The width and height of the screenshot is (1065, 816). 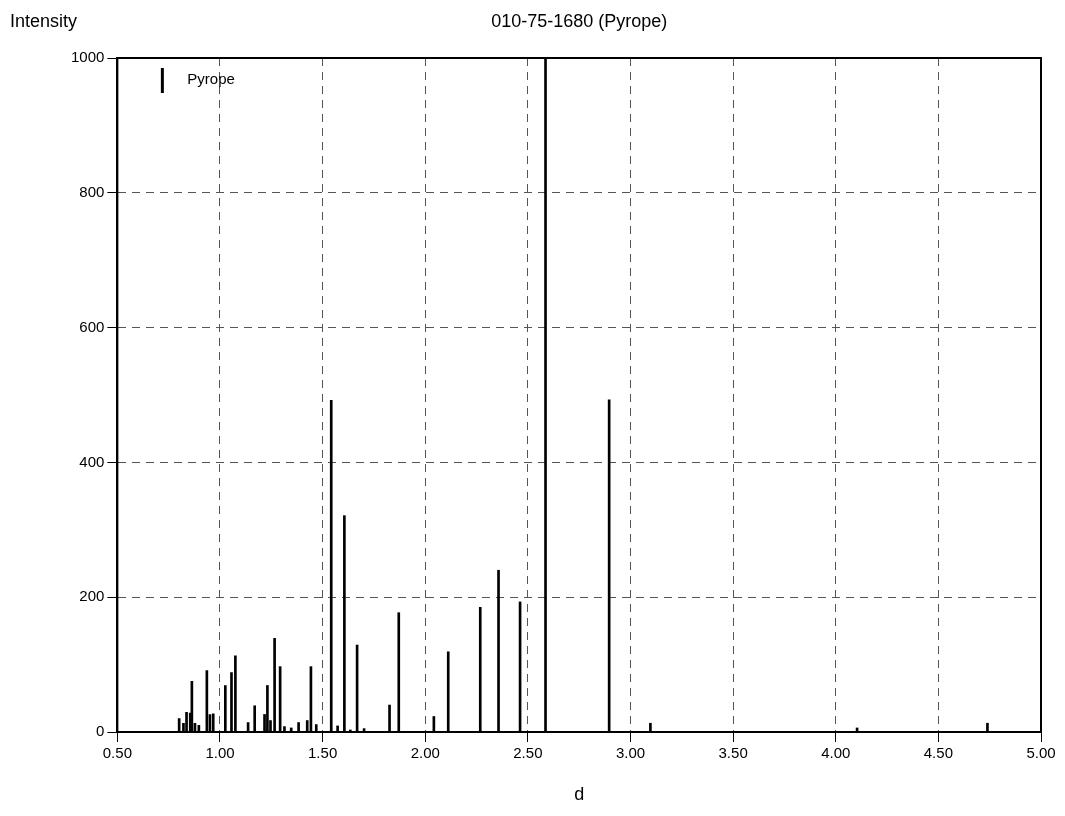 I want to click on x-tick-label: 5.00, so click(x=1041, y=753).